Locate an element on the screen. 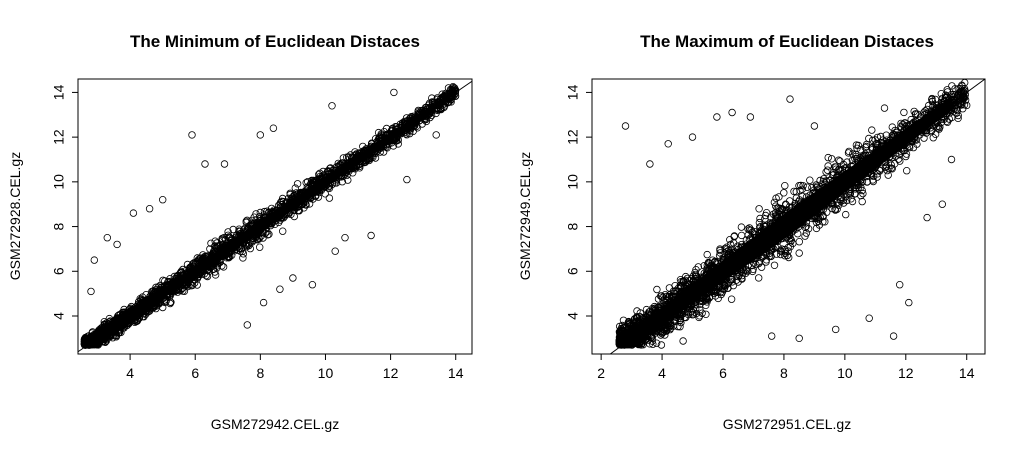 This screenshot has width=1024, height=454. left-y-tick-label: 8 is located at coordinates (59, 226).